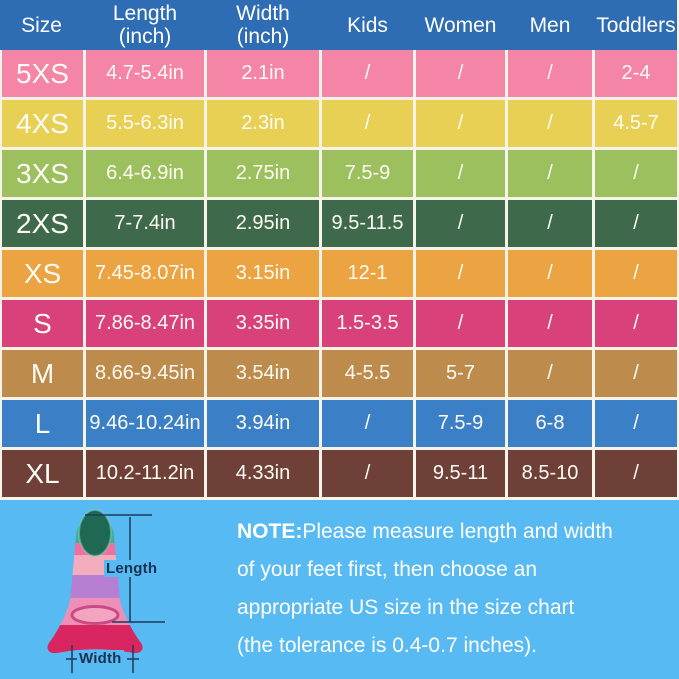 This screenshot has height=679, width=679. What do you see at coordinates (43, 375) in the screenshot?
I see `size-cell: M` at bounding box center [43, 375].